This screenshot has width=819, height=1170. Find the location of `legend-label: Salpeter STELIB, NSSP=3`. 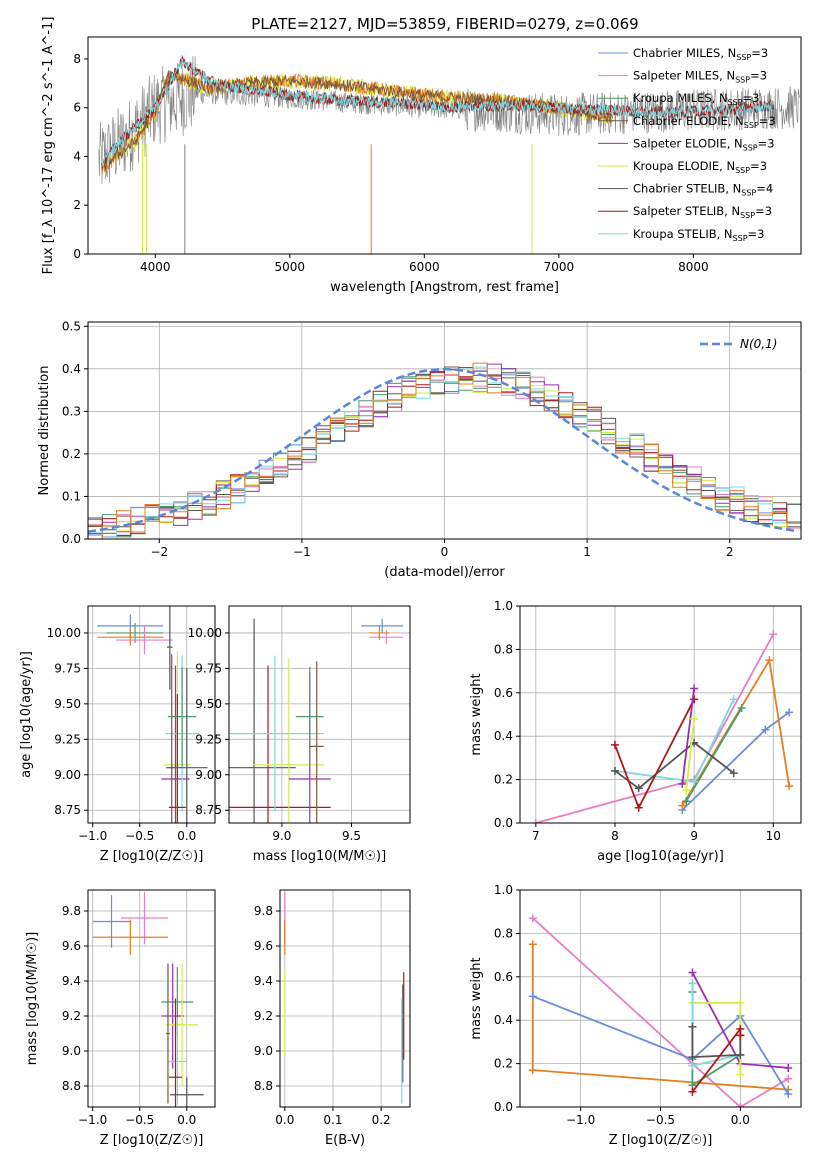

legend-label: Salpeter STELIB, NSSP=3 is located at coordinates (702, 212).